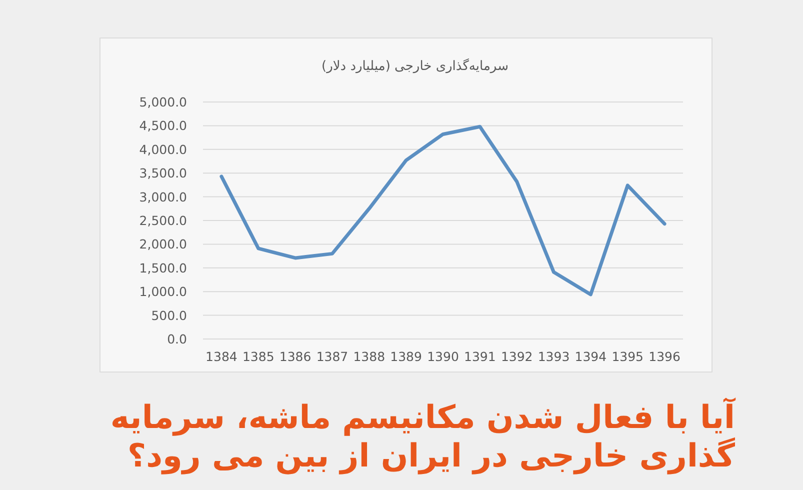  What do you see at coordinates (554, 356) in the screenshot?
I see `x-tick-label: 1393` at bounding box center [554, 356].